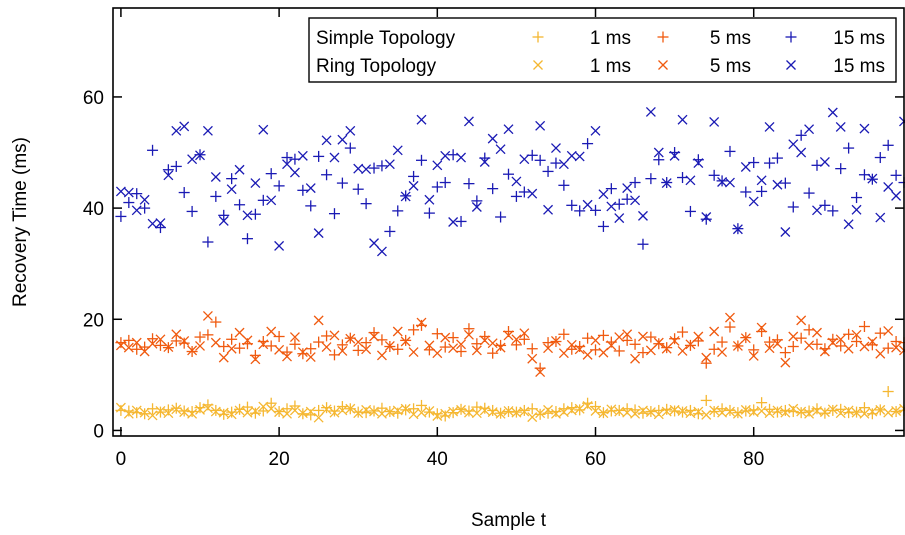 The width and height of the screenshot is (905, 535). What do you see at coordinates (791, 65) in the screenshot?
I see `legend-marker` at bounding box center [791, 65].